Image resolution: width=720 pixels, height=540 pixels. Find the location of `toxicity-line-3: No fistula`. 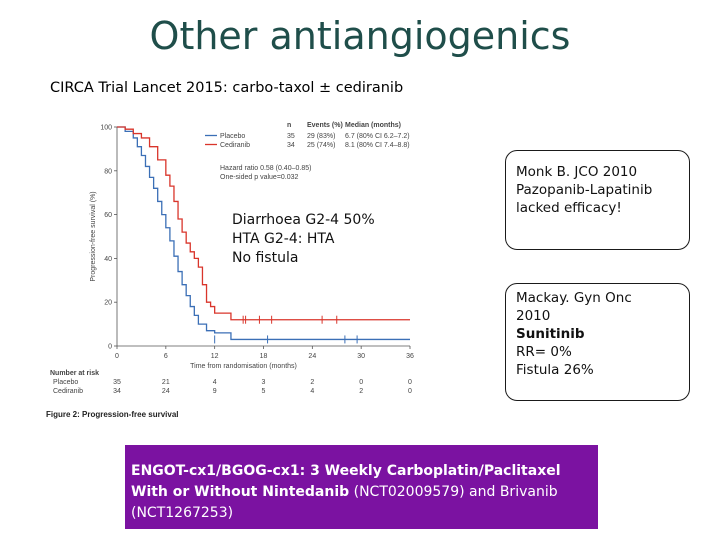

toxicity-line-3: No fistula is located at coordinates (265, 258).